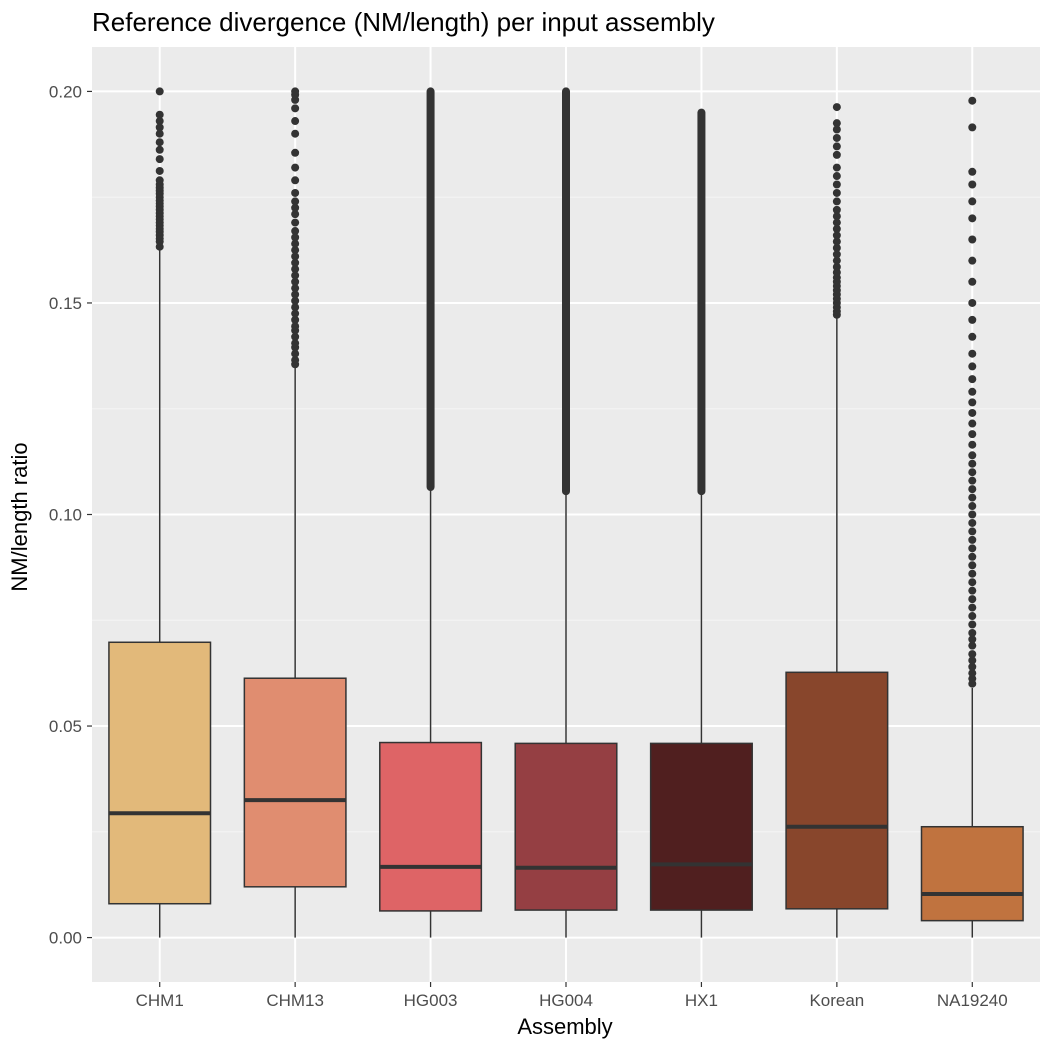 Image resolution: width=1050 pixels, height=1050 pixels. I want to click on x-tick-label: HG004, so click(566, 1000).